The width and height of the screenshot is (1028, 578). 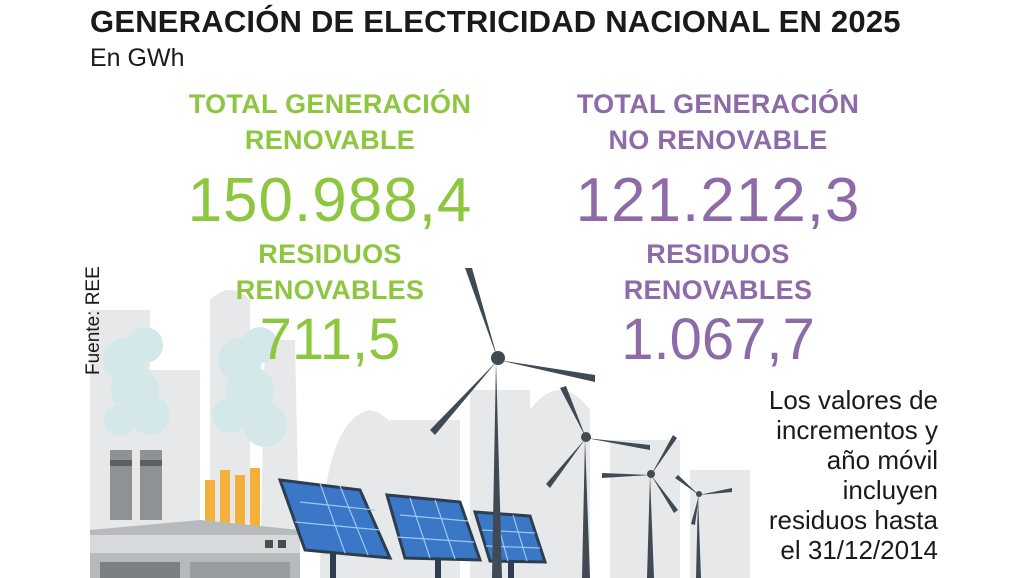 What do you see at coordinates (890, 490) in the screenshot?
I see `note-line: incluyen` at bounding box center [890, 490].